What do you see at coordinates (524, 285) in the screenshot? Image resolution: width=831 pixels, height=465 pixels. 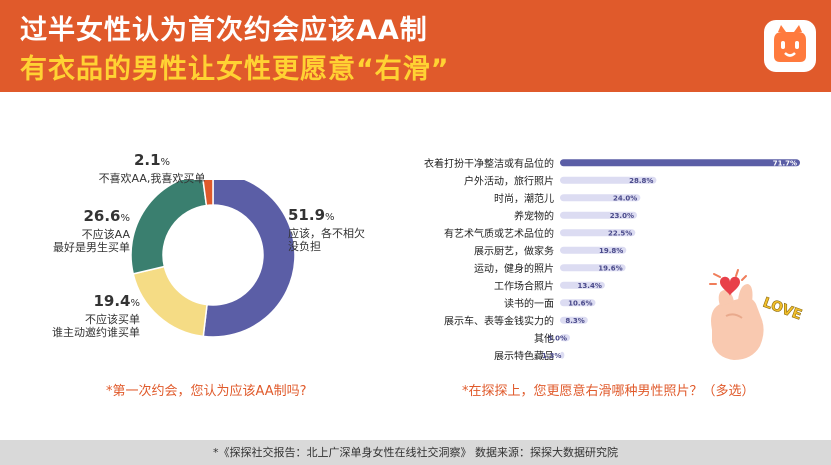 I see `category-label: 工作场合照片` at bounding box center [524, 285].